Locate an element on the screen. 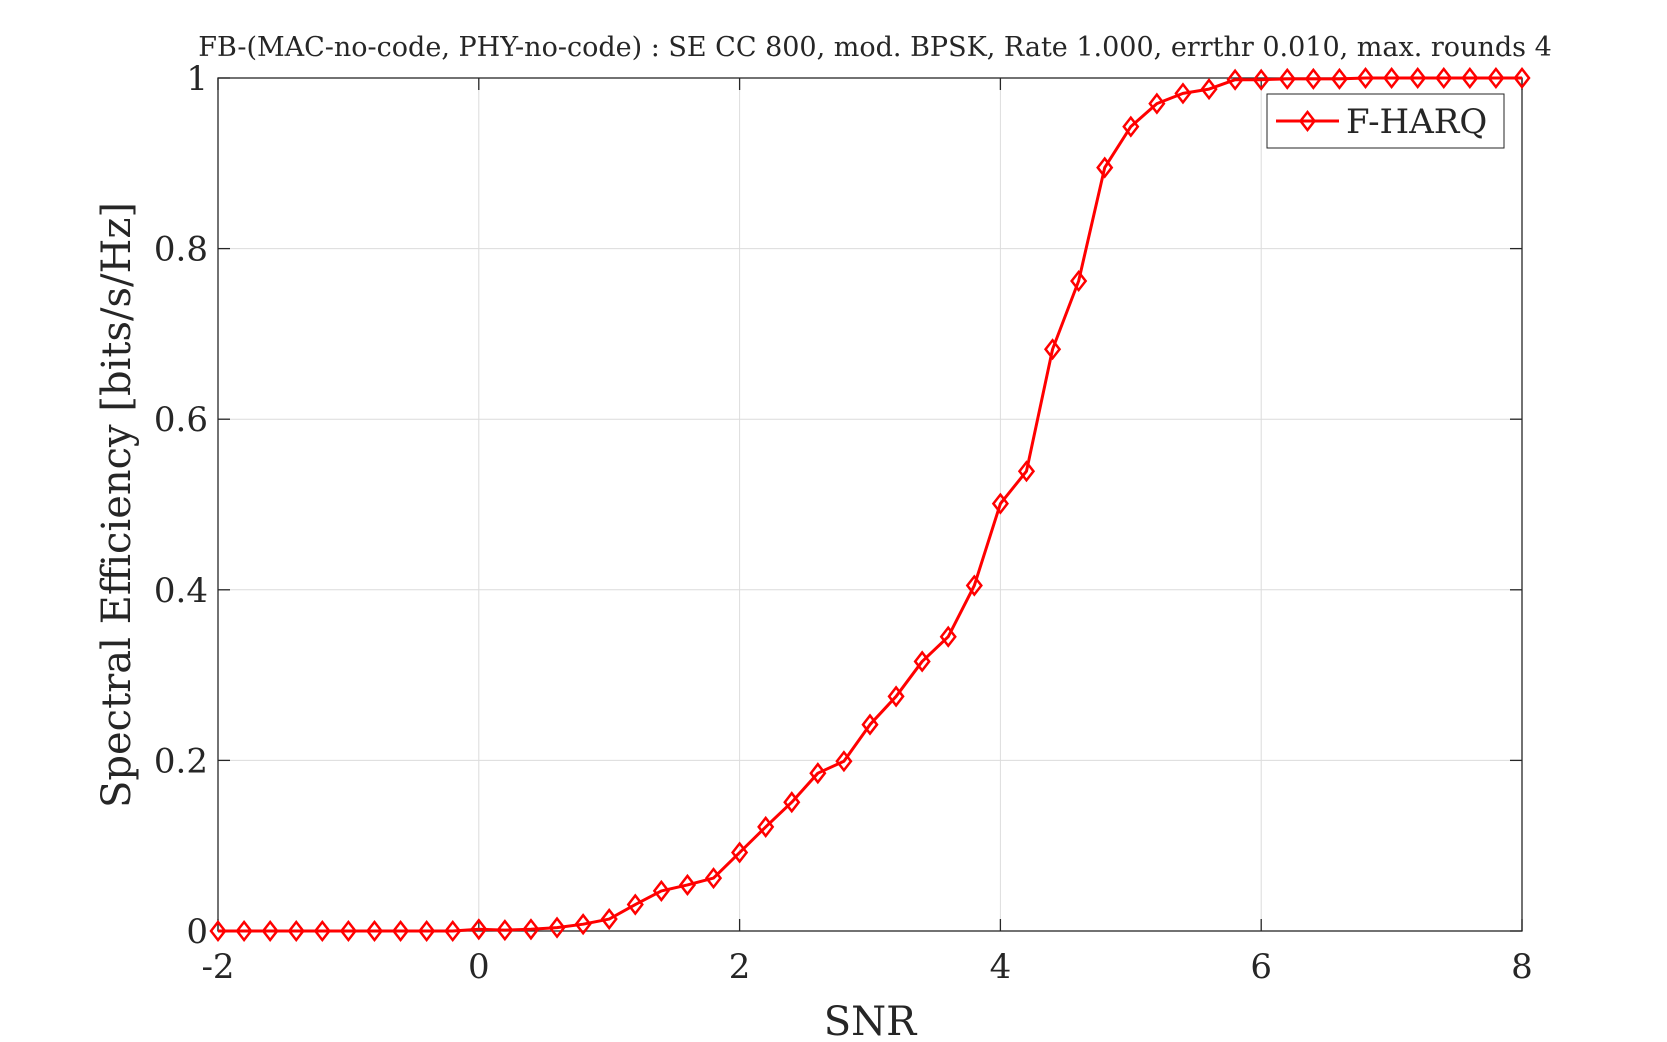 Image resolution: width=1667 pixels, height=1042 pixels. y-tick-label: 0.8 is located at coordinates (181, 250).